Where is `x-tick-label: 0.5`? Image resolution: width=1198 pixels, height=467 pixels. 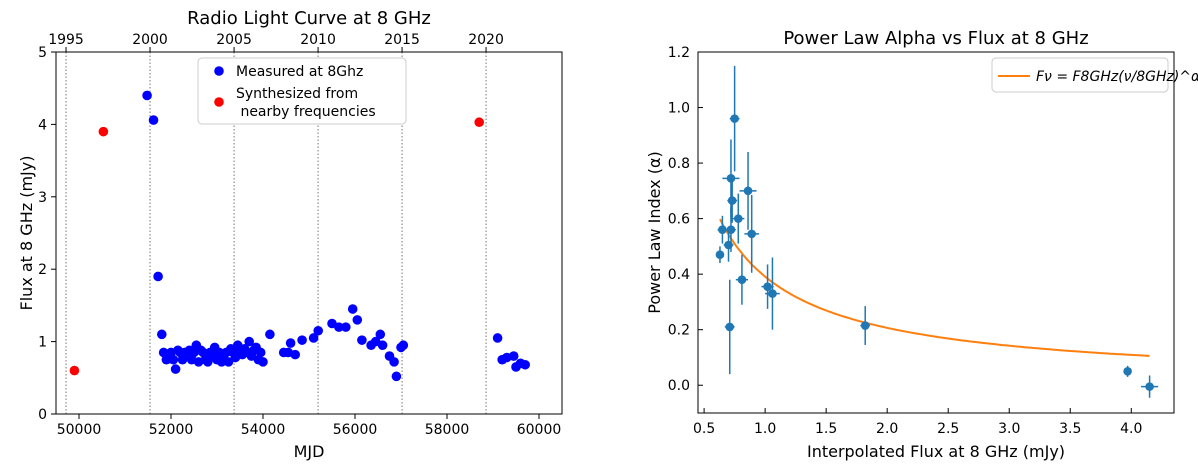
x-tick-label: 0.5 is located at coordinates (704, 429).